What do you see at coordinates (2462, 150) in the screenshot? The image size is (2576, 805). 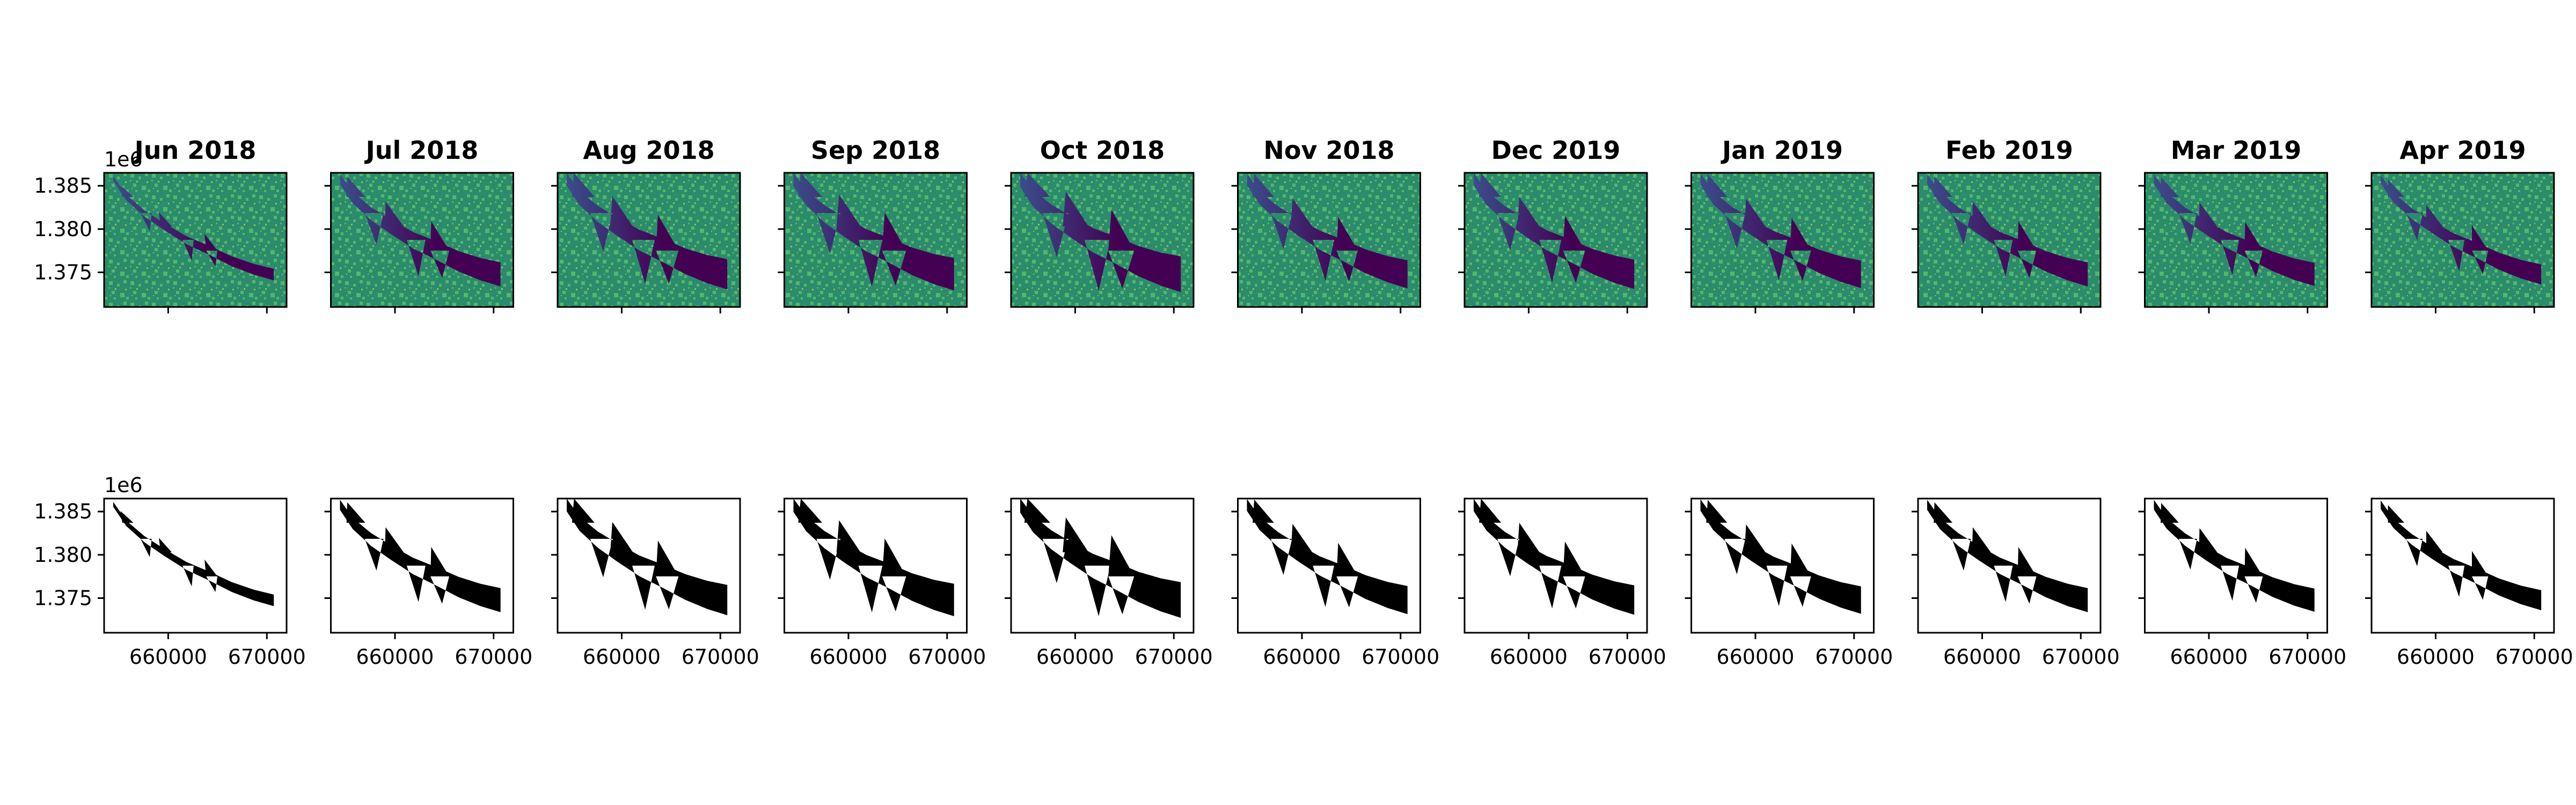 I see `panel-title: Apr 2019` at bounding box center [2462, 150].